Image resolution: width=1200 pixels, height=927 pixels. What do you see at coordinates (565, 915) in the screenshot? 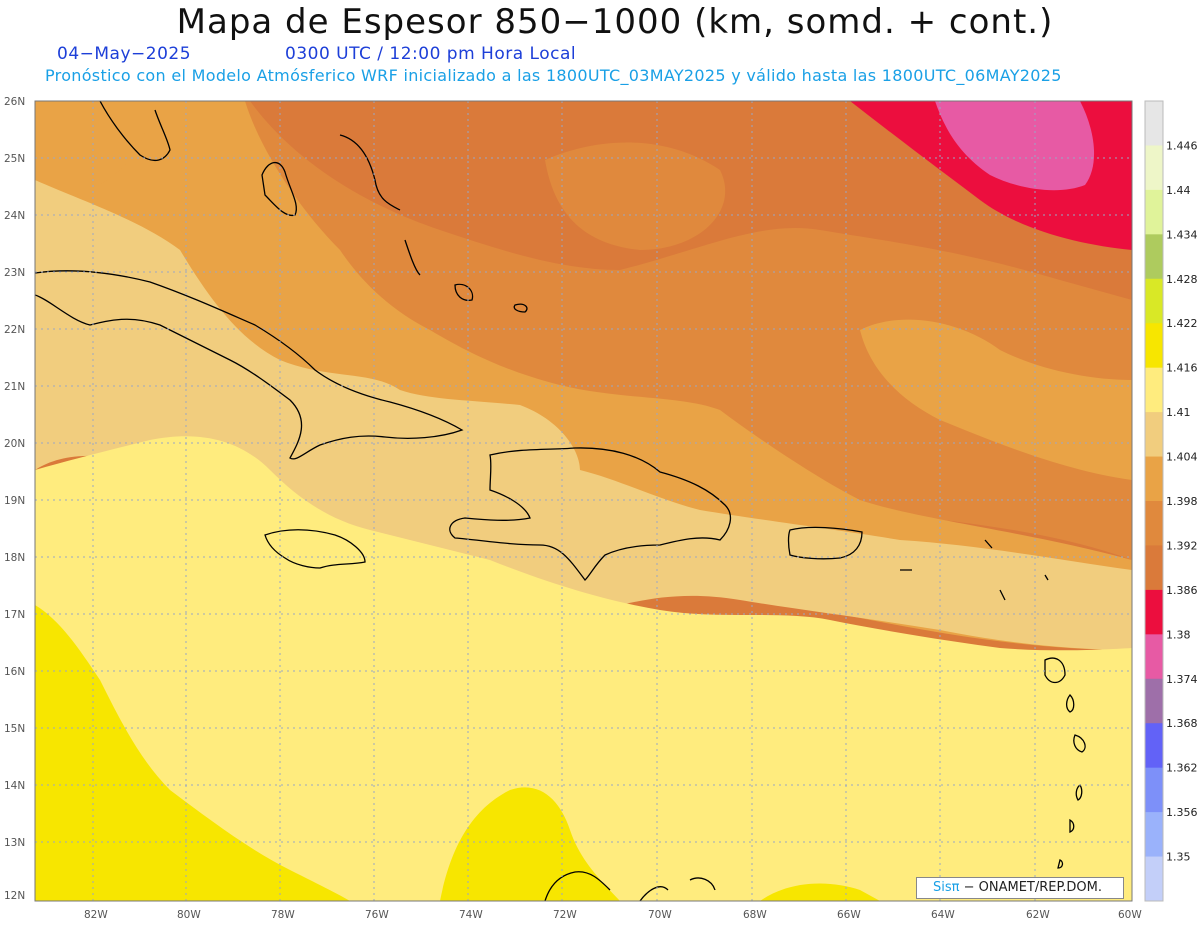
I see `lon-label: 72W` at bounding box center [565, 915].